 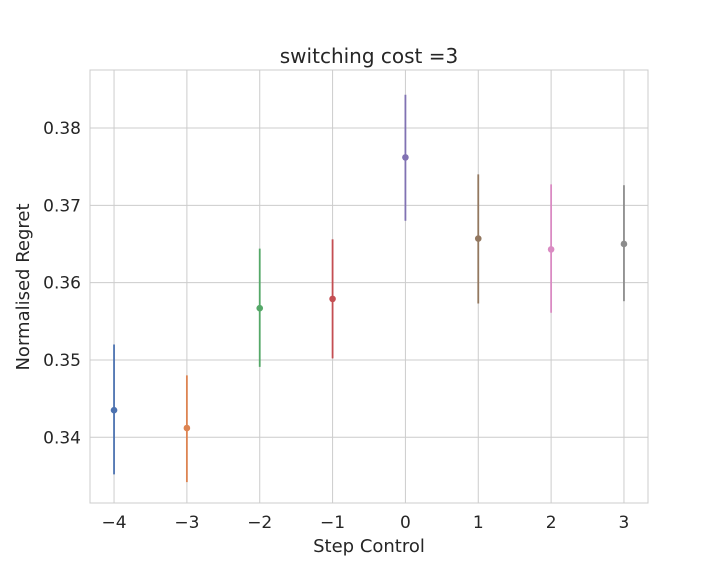 What do you see at coordinates (369, 56) in the screenshot?
I see `chart-title: switching cost =3` at bounding box center [369, 56].